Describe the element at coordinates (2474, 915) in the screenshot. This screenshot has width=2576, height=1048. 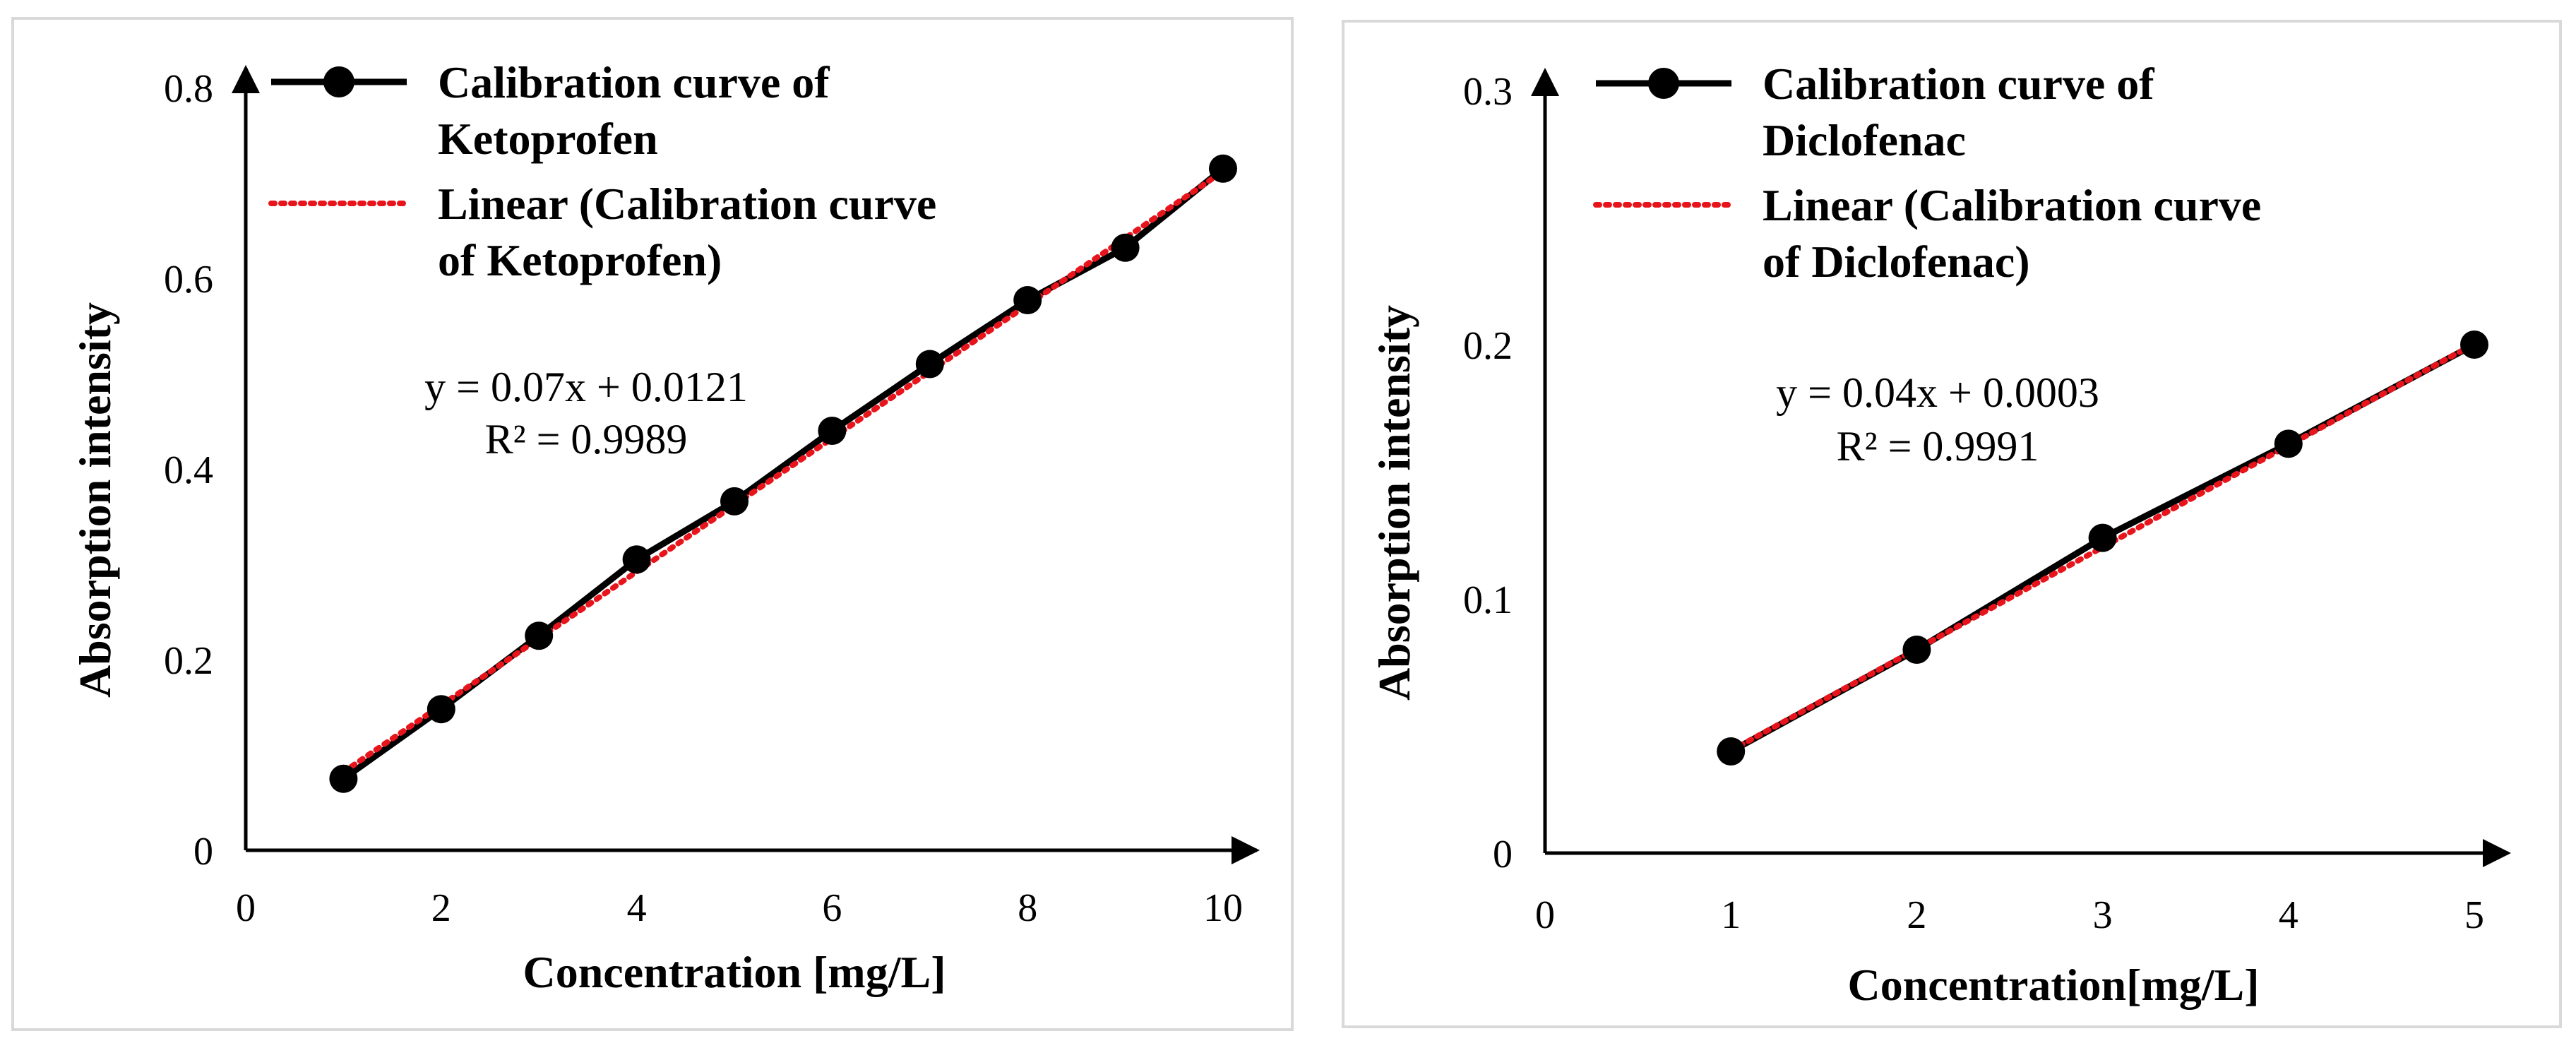
I see `x-tick-label: 5` at that location.